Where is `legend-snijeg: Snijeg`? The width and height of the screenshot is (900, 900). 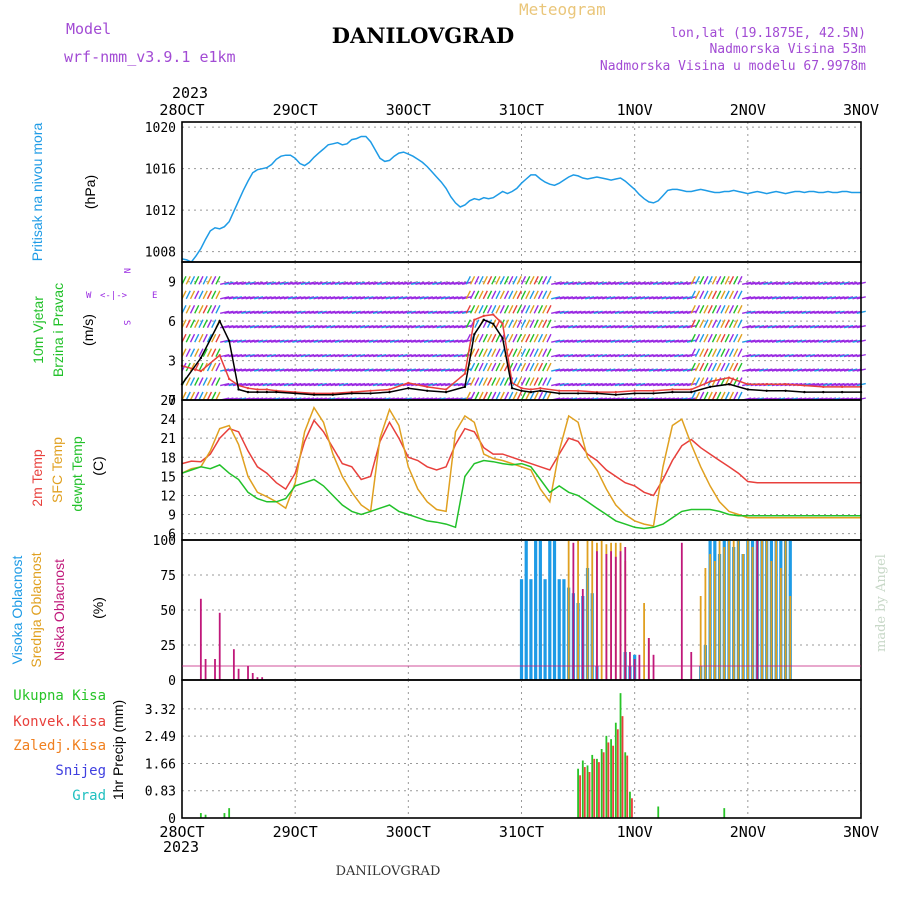
legend-snijeg: Snijeg is located at coordinates (80, 771).